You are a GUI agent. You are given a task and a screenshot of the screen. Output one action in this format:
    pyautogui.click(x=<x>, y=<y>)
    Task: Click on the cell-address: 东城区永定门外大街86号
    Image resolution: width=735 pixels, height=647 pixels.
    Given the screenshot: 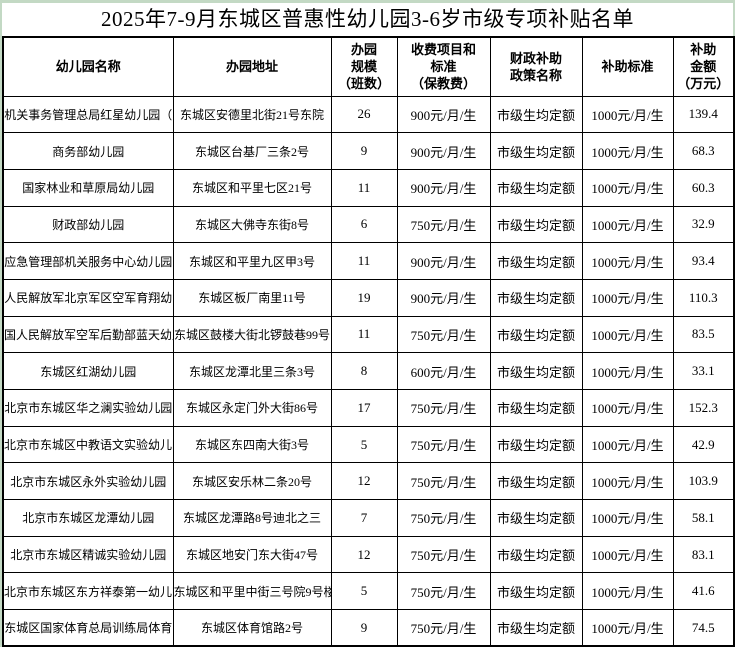 What is the action you would take?
    pyautogui.click(x=252, y=408)
    